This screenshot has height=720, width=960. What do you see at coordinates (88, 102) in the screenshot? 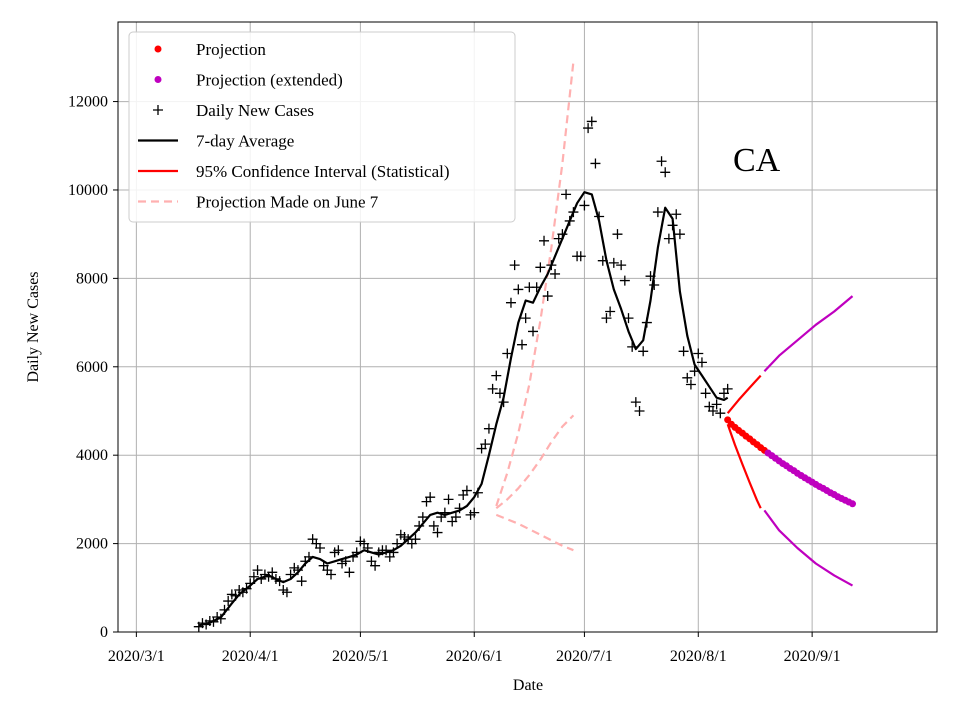
I see `y-tick-label: 12000` at bounding box center [88, 102].